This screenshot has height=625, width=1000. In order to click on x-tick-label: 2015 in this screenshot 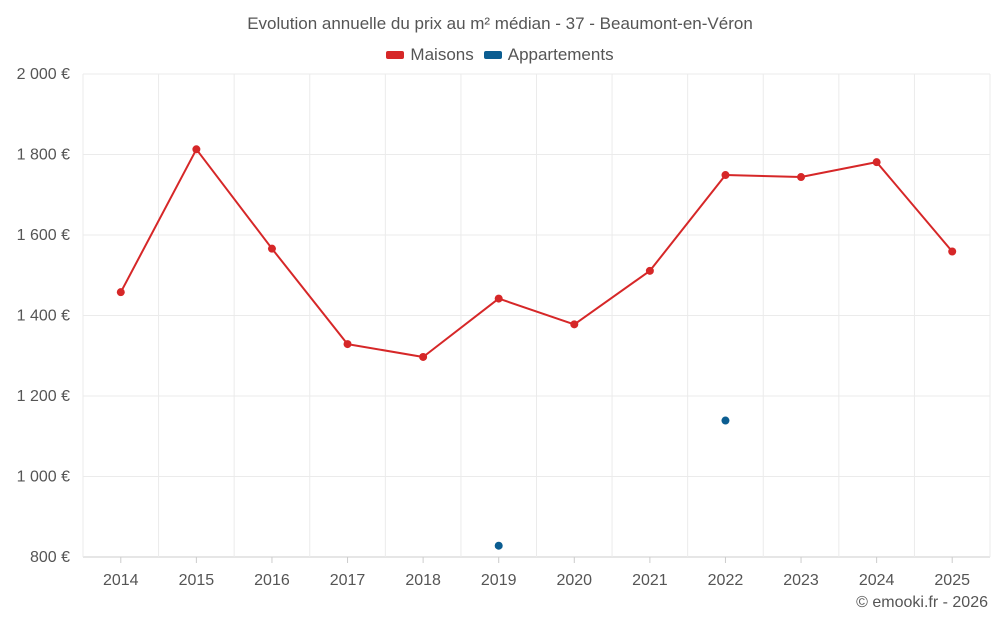, I will do `click(197, 580)`.